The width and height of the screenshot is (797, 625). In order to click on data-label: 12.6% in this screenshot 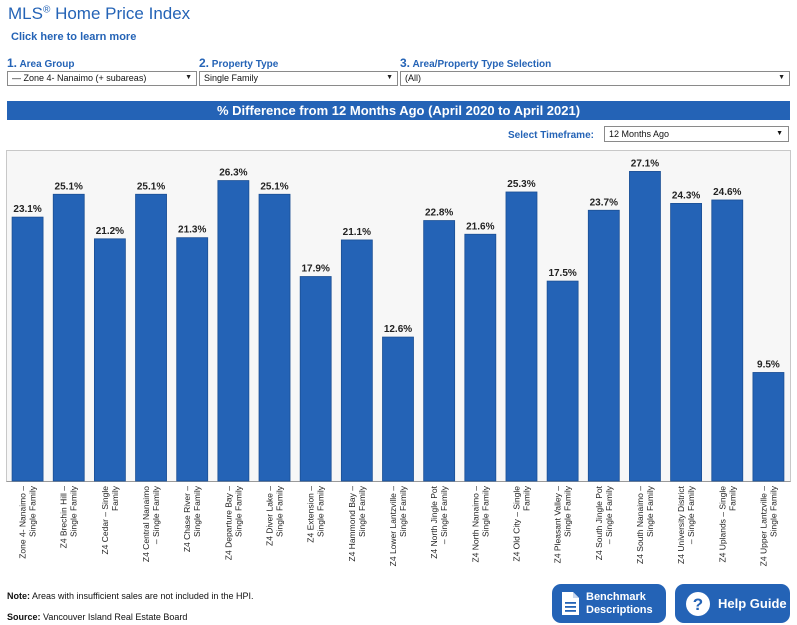, I will do `click(398, 329)`.